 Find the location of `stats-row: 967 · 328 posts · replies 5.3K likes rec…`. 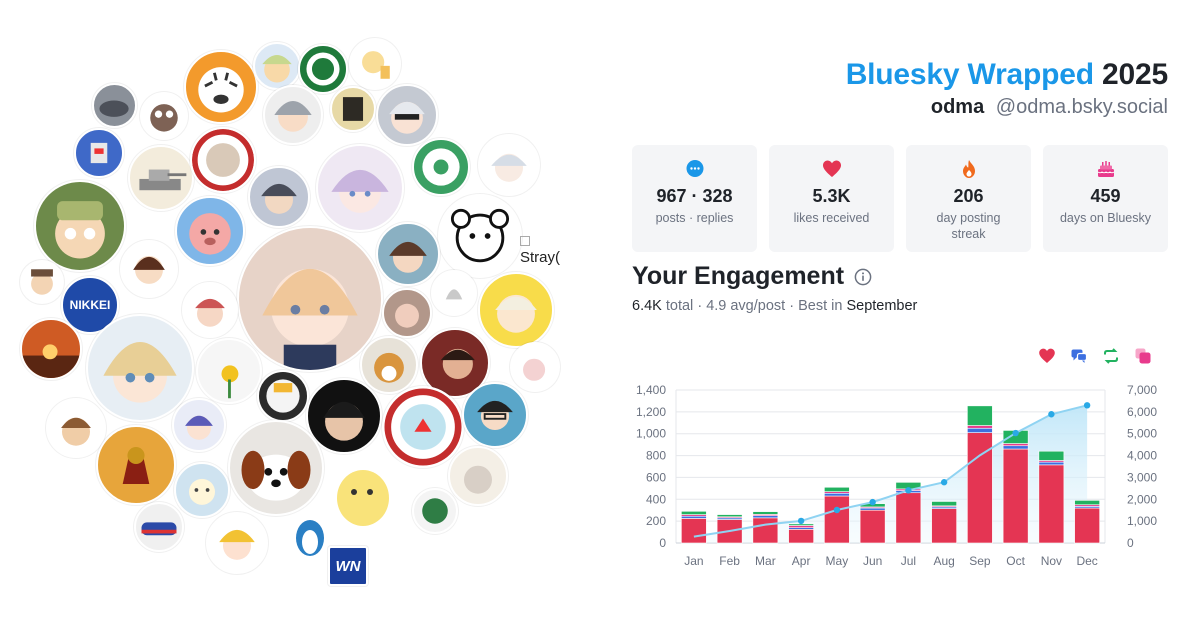

stats-row: 967 · 328 posts · replies 5.3K likes rec… is located at coordinates (900, 198).